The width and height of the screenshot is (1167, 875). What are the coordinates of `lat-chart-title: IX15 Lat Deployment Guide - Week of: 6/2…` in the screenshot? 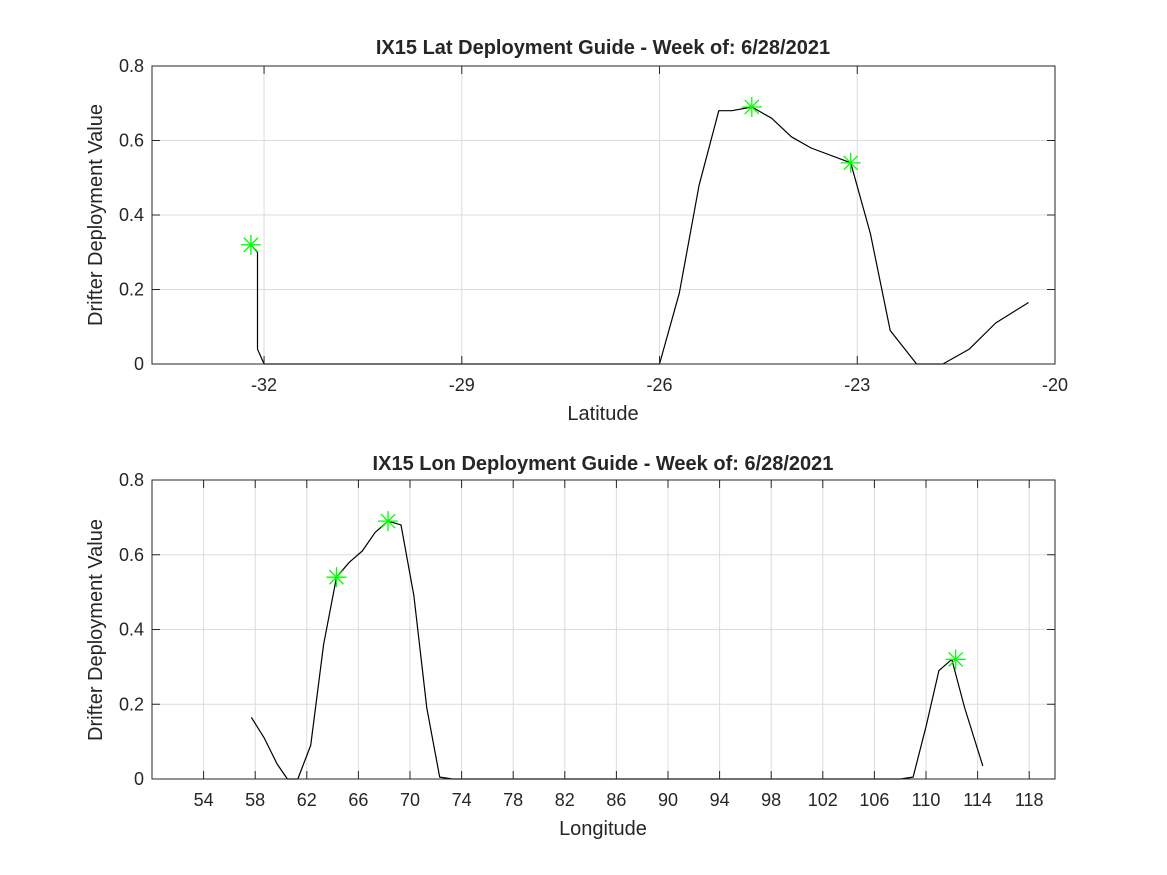 It's located at (603, 48).